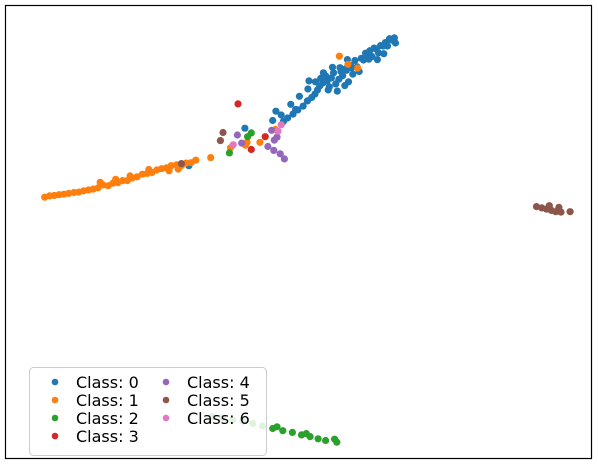  What do you see at coordinates (107, 382) in the screenshot?
I see `legend-label-class-0: Class: 0` at bounding box center [107, 382].